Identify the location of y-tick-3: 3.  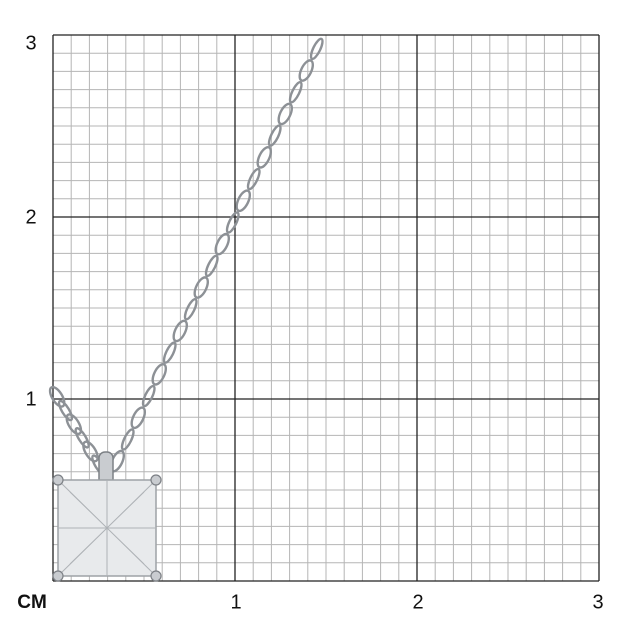
(31, 43).